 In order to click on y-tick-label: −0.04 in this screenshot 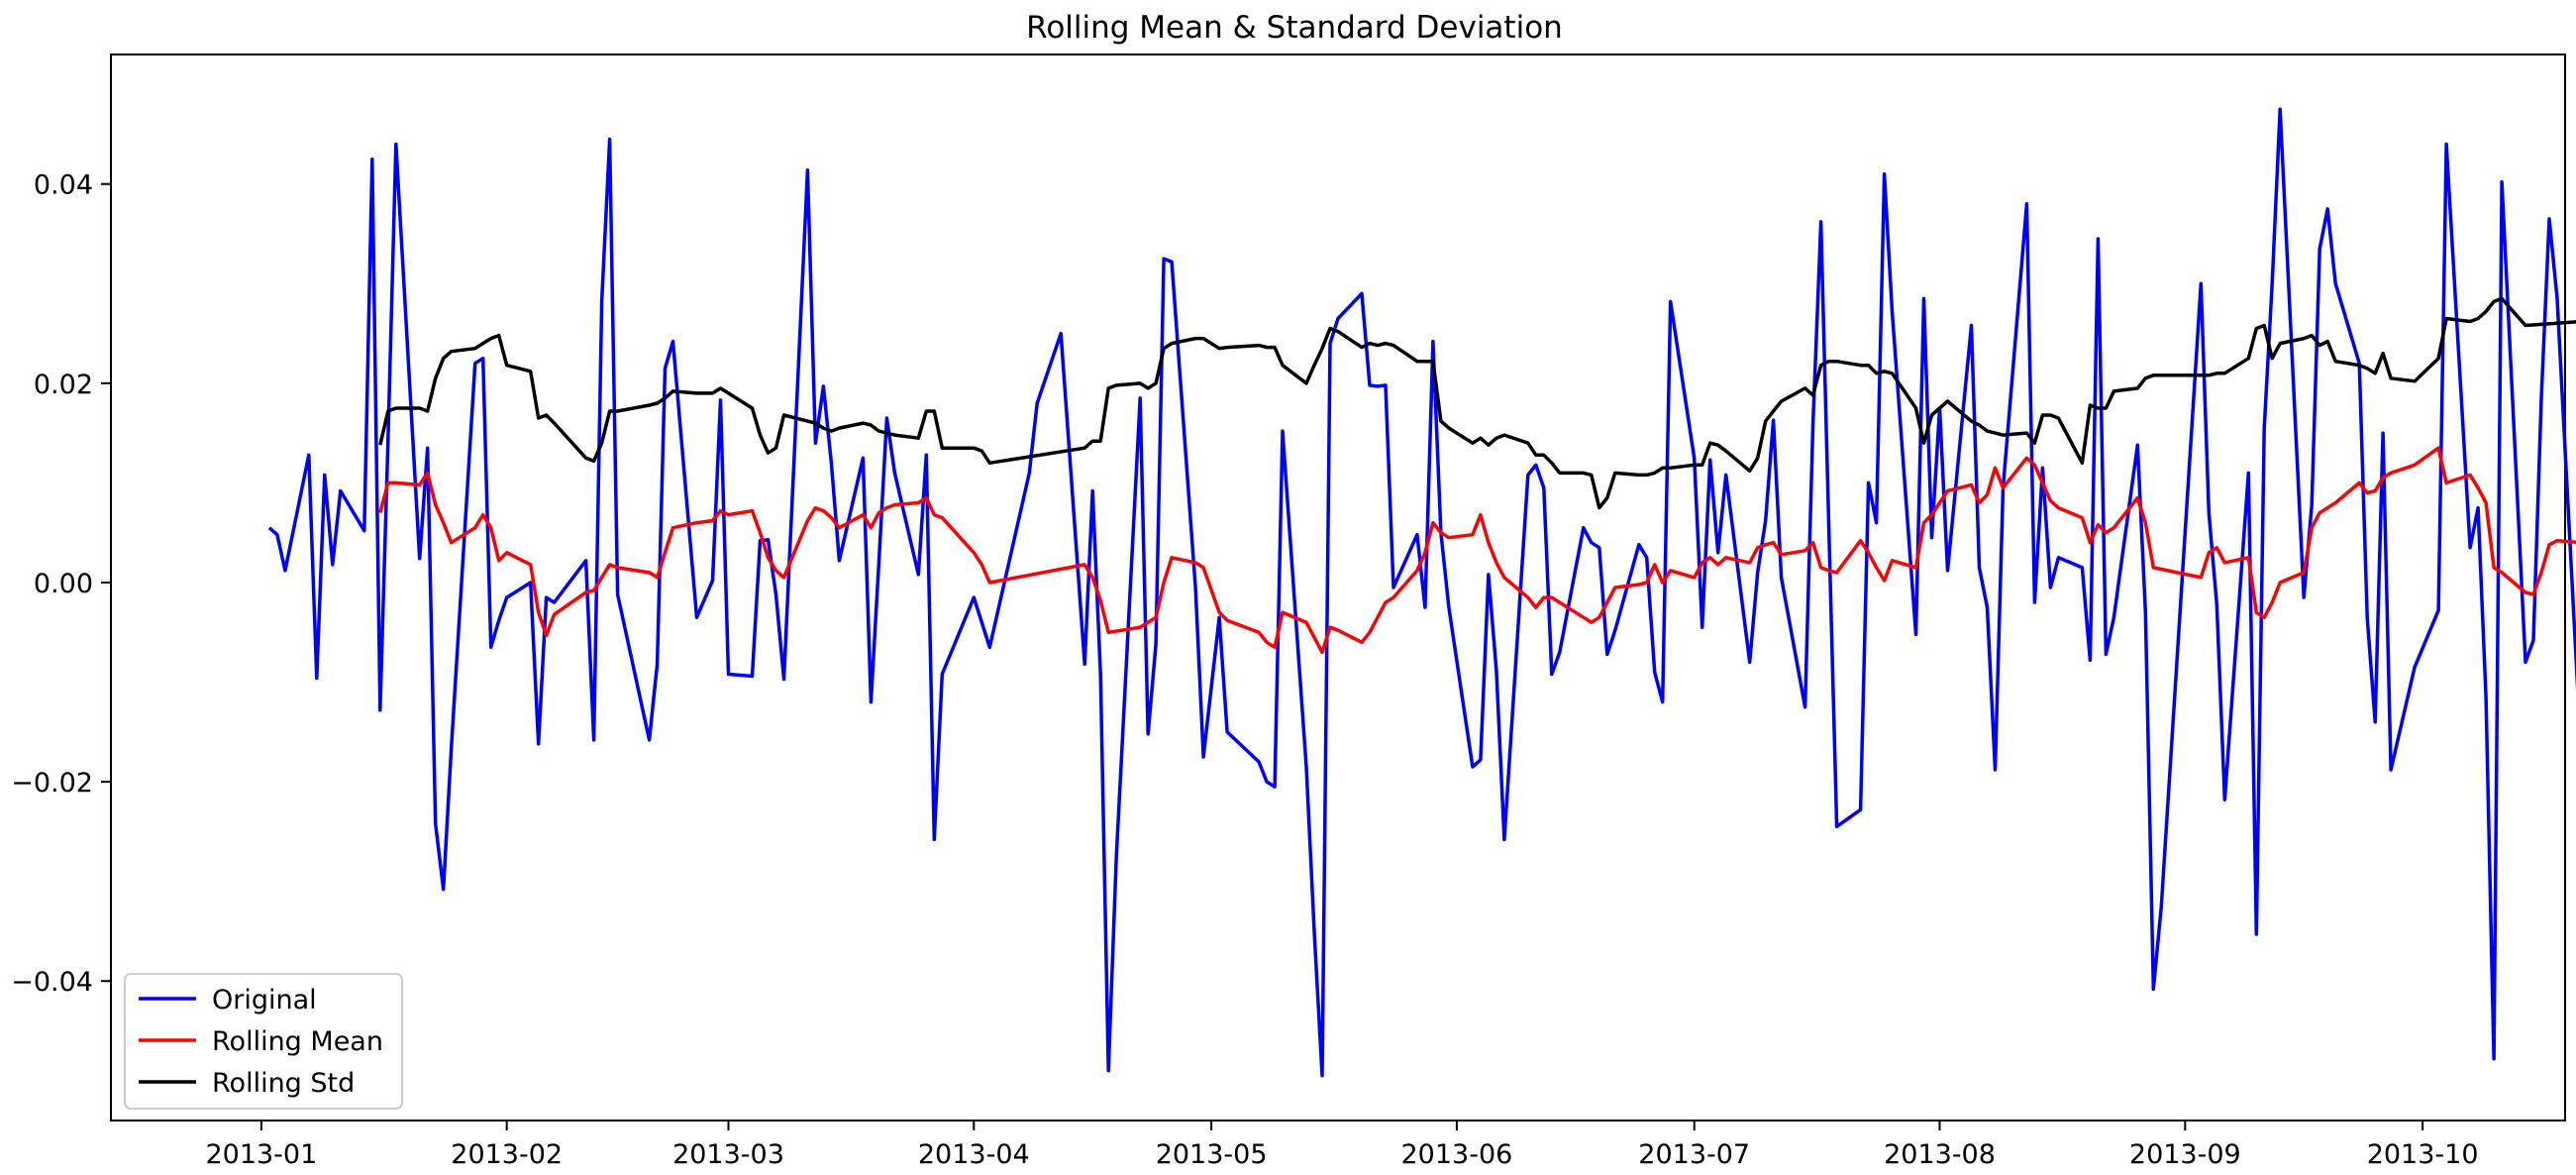, I will do `click(52, 982)`.